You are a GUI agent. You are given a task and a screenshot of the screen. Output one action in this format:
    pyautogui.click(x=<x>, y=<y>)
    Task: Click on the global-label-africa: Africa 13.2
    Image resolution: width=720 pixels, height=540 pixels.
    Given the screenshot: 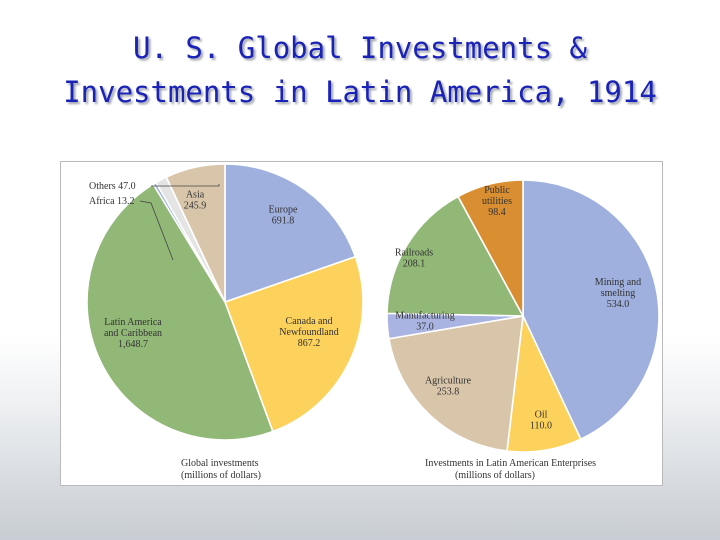 What is the action you would take?
    pyautogui.click(x=112, y=201)
    